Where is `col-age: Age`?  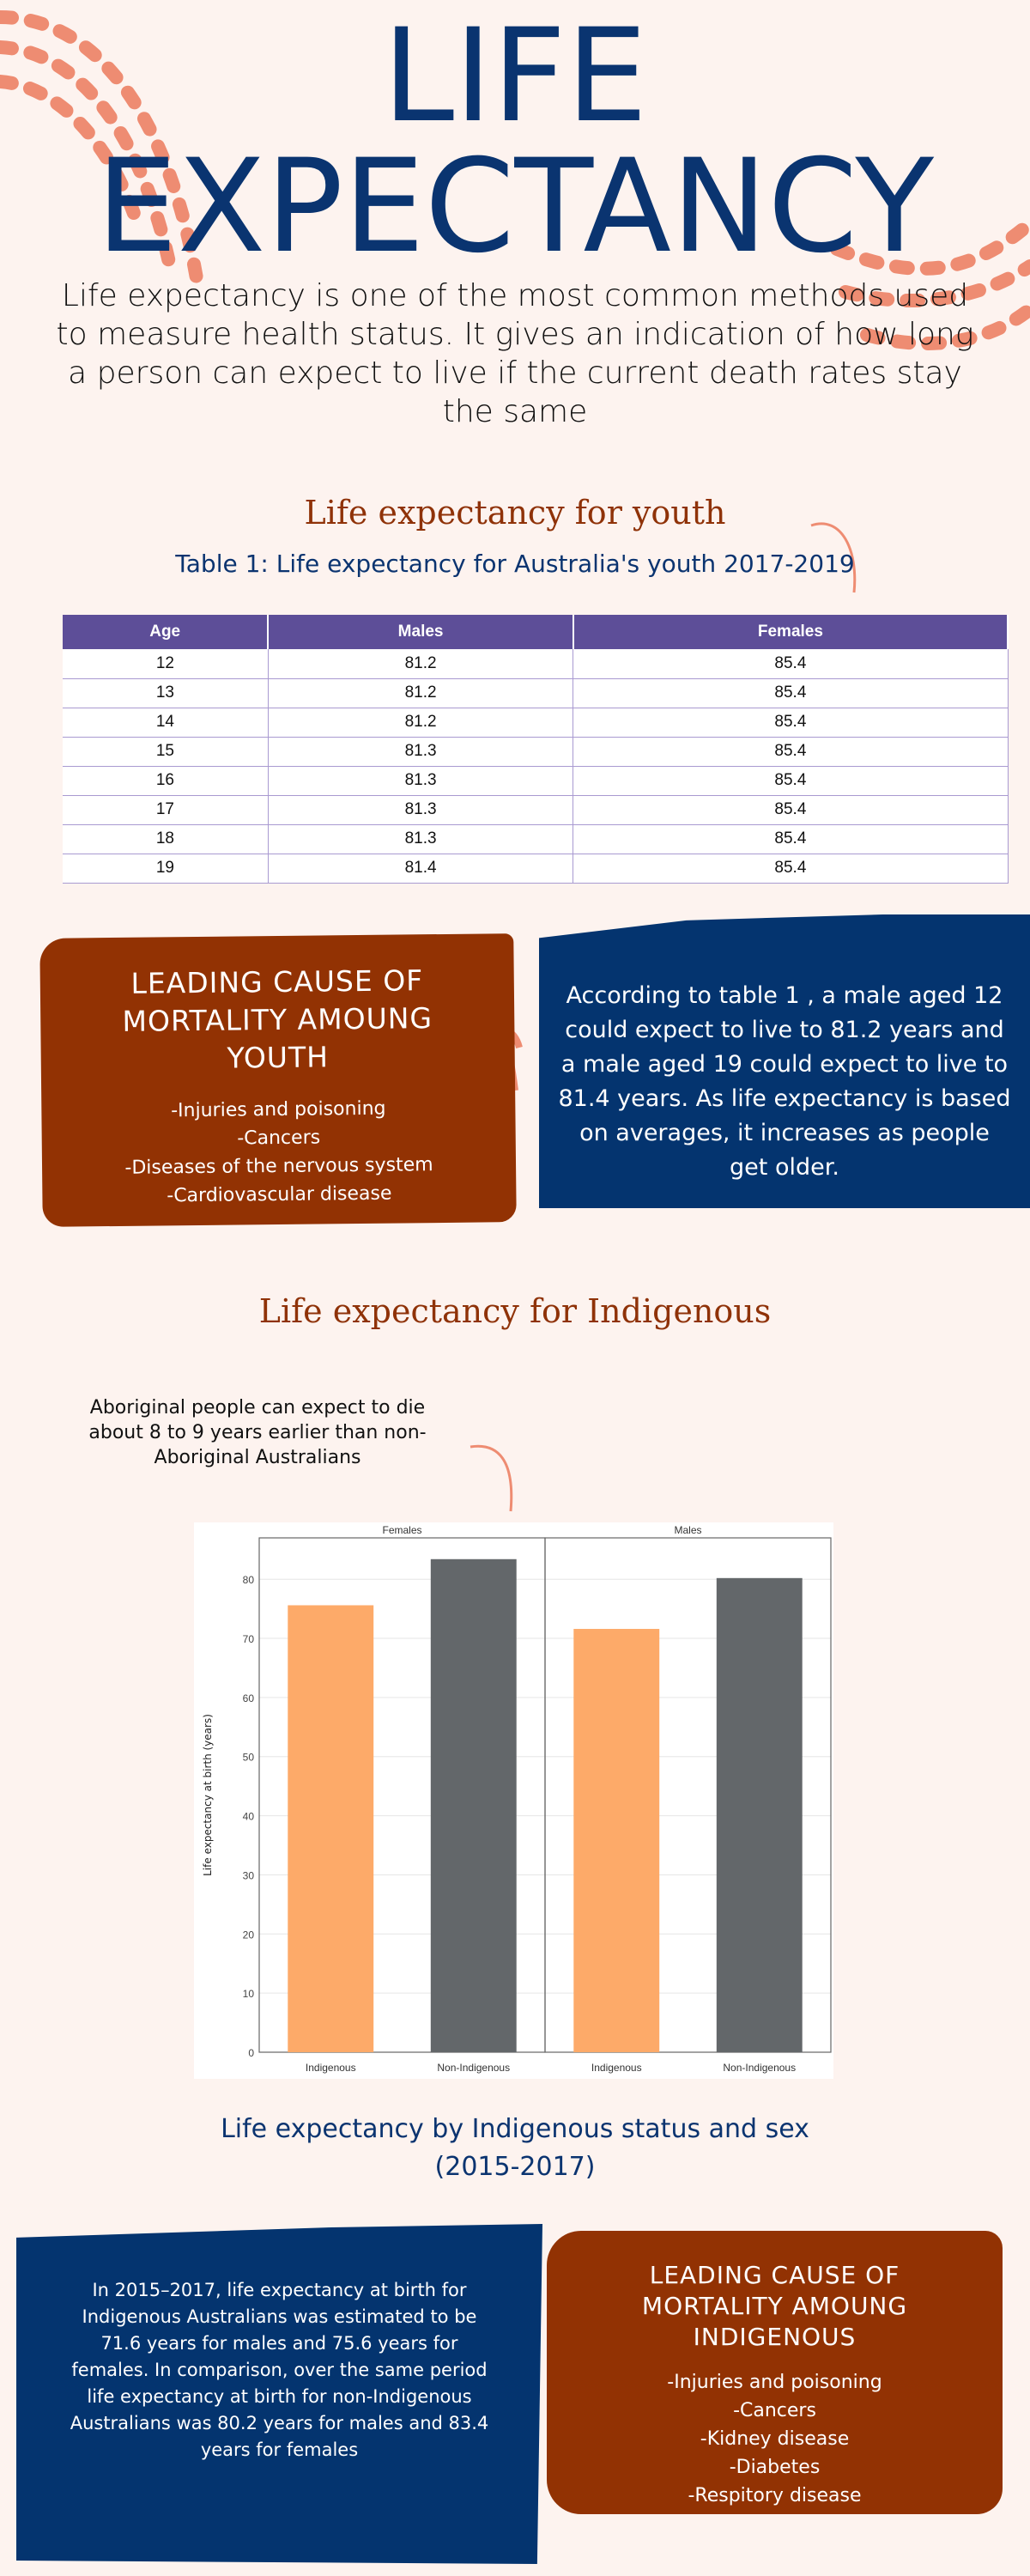
col-age: Age is located at coordinates (166, 632).